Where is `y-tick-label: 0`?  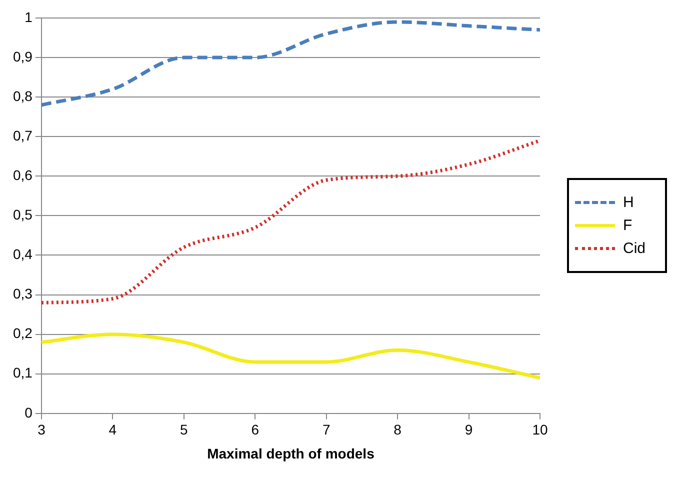 y-tick-label: 0 is located at coordinates (28, 412).